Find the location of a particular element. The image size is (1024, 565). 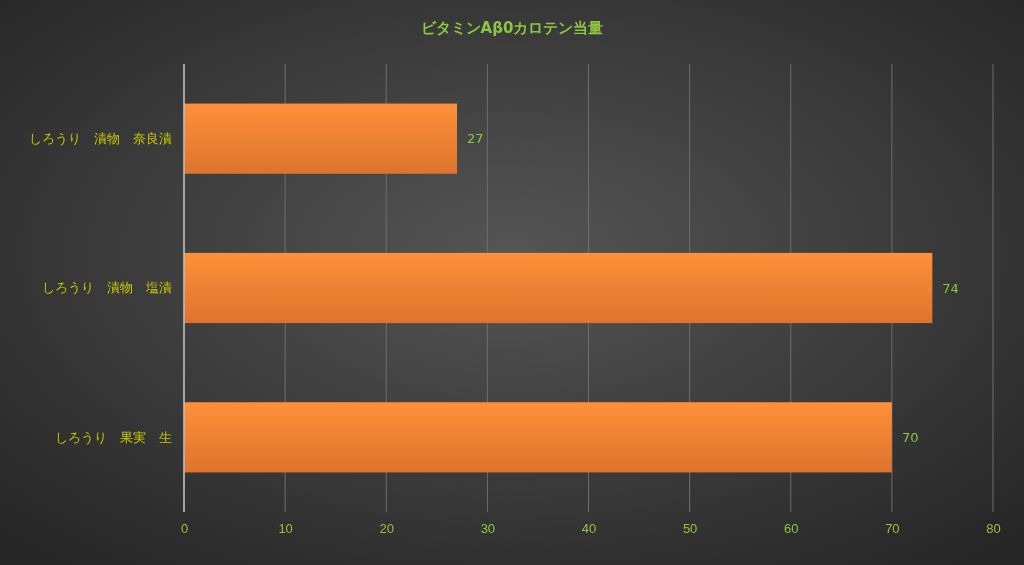

x-tick-label: 40 is located at coordinates (589, 529).